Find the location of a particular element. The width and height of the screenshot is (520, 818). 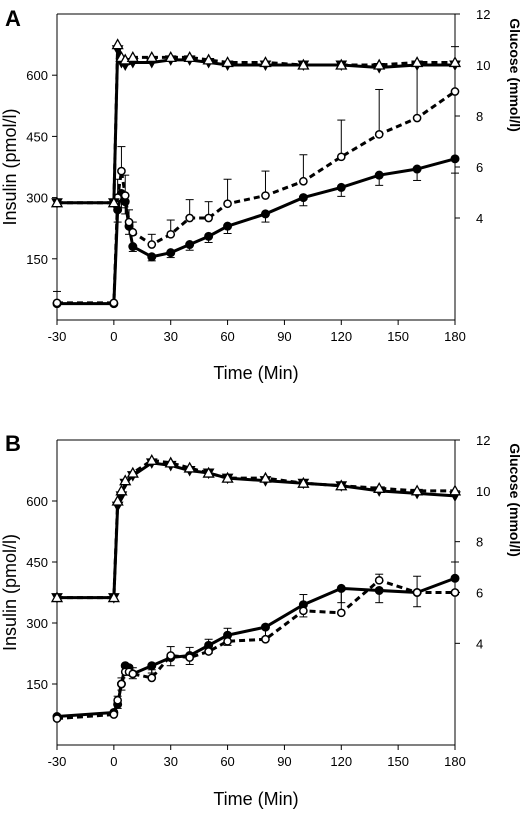

series-filled-circle is located at coordinates (256, 231).